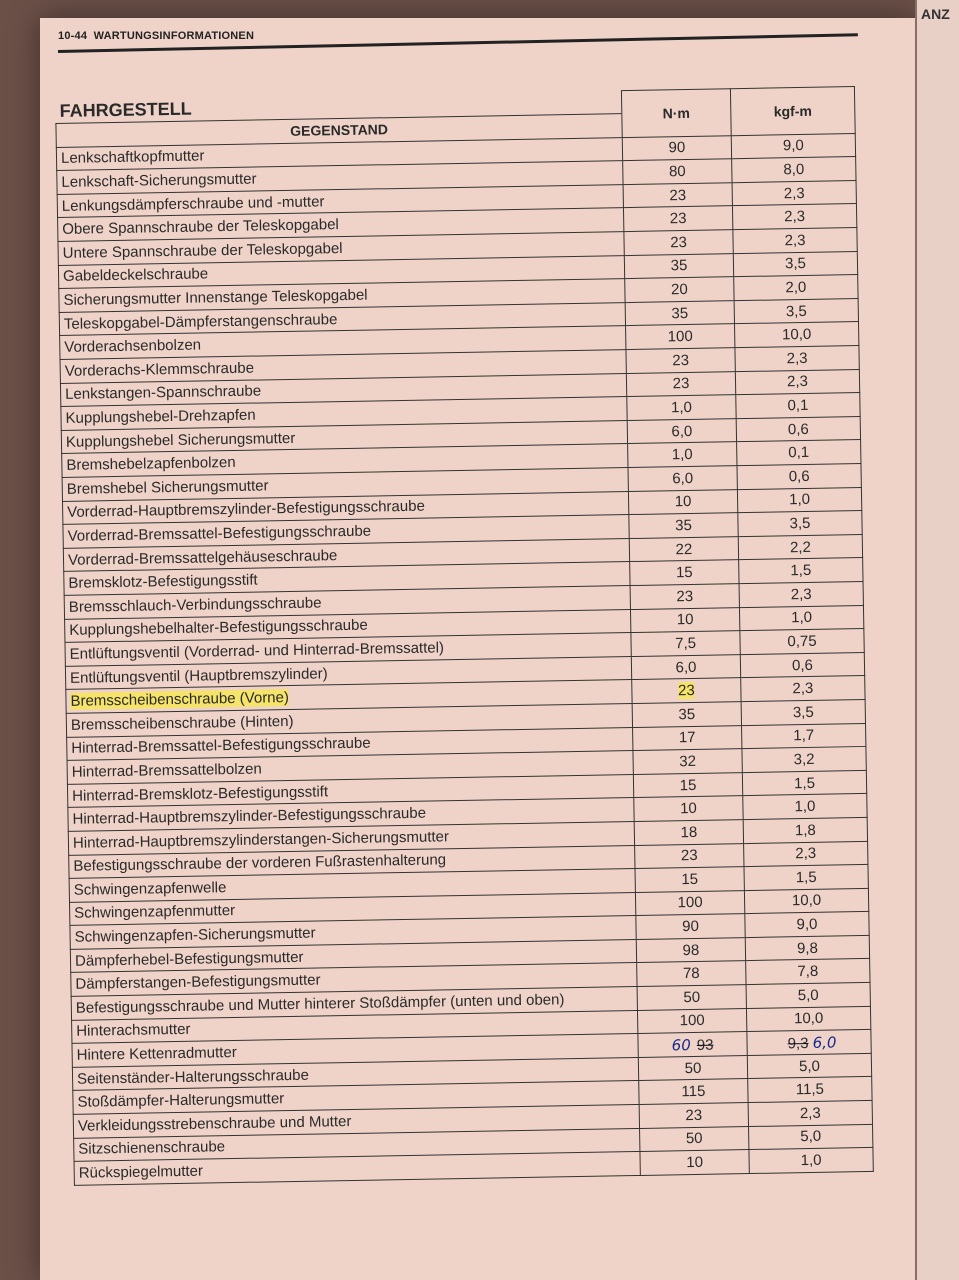  What do you see at coordinates (679, 290) in the screenshot?
I see `nm-value: 20` at bounding box center [679, 290].